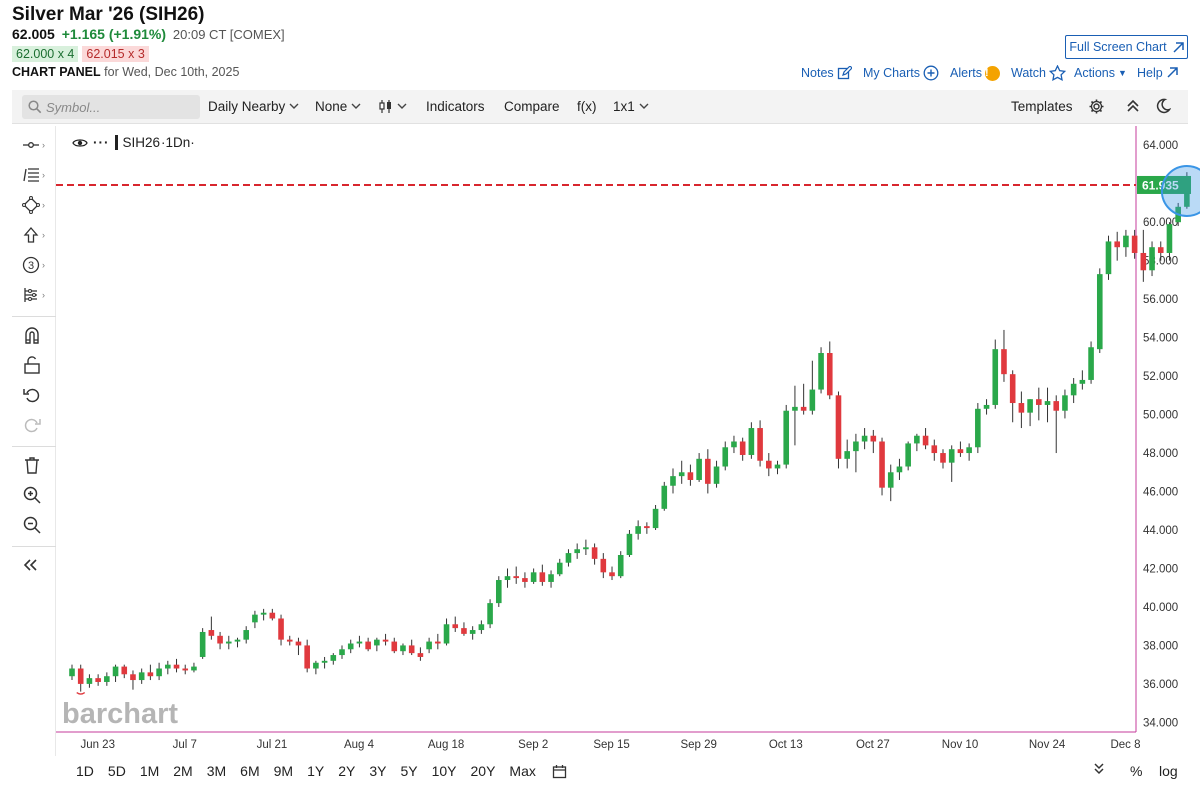  Describe the element at coordinates (149, 771) in the screenshot. I see `period-1m: 1M` at that location.